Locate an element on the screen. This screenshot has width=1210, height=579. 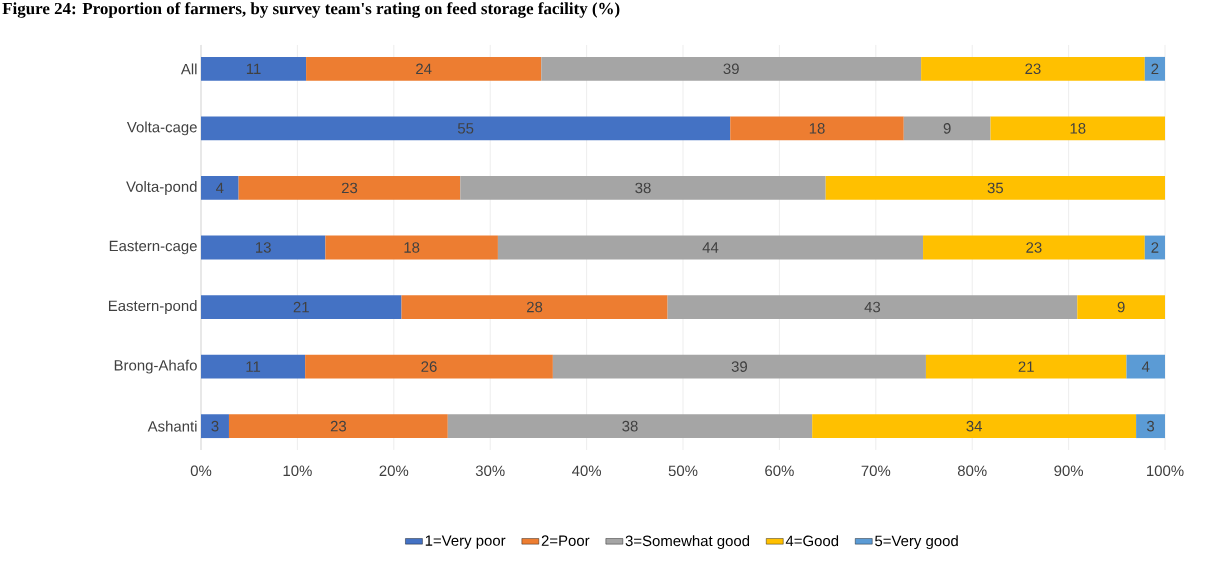
data-label: 35 is located at coordinates (995, 188).